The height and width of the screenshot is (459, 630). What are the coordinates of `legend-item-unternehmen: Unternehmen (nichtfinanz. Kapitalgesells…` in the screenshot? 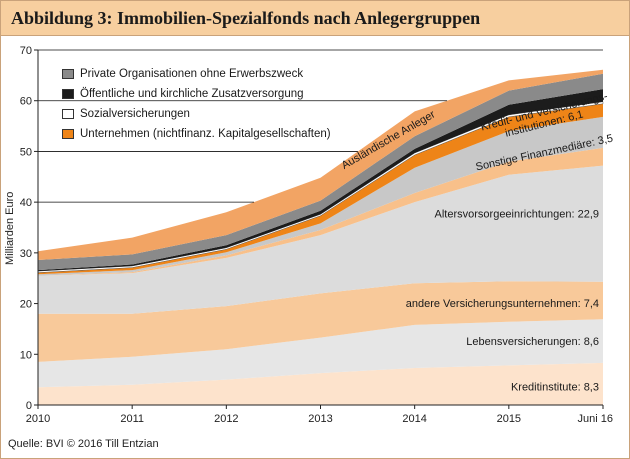 It's located at (196, 134).